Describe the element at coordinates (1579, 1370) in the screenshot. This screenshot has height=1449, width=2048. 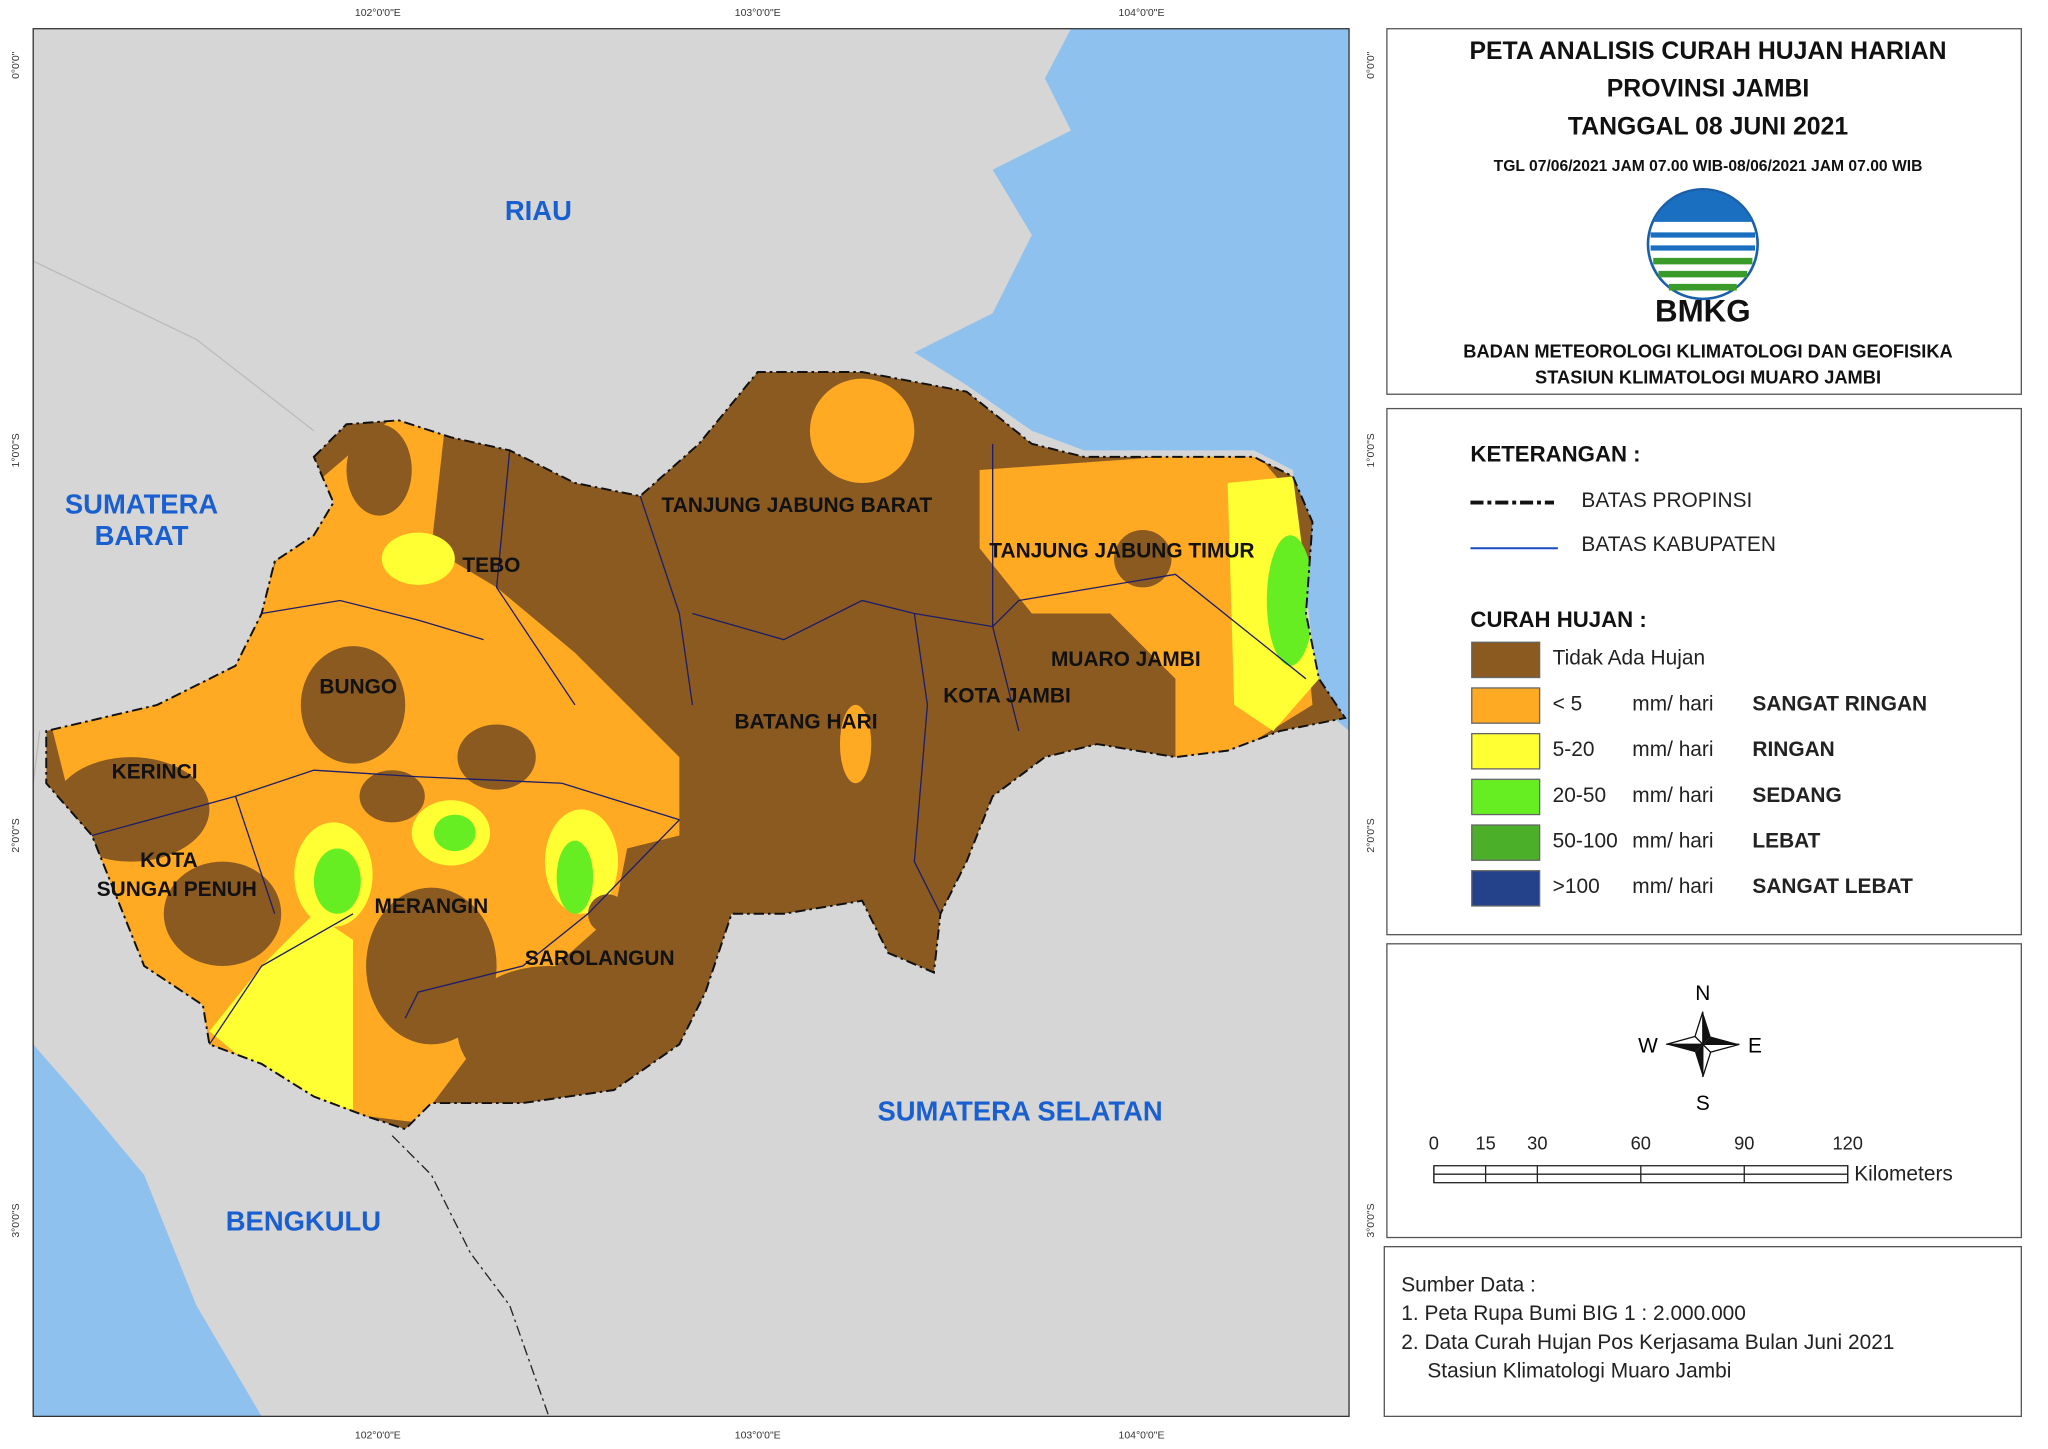
I see `source-item: Stasiun Klimatologi Muaro Jambi` at that location.